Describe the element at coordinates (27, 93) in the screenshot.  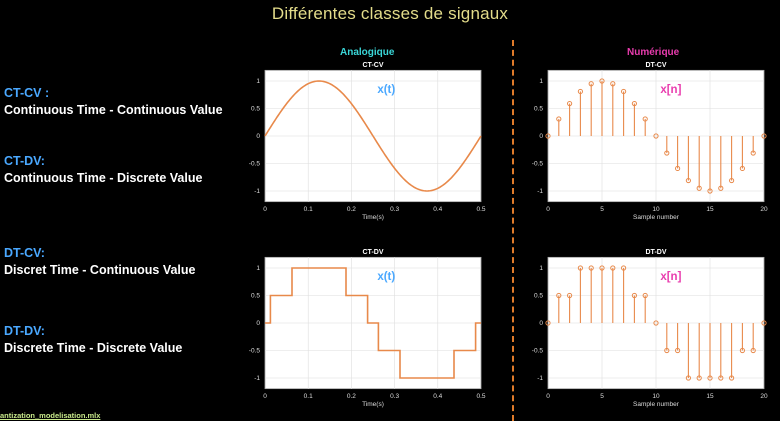
I see `class-code: CT-CV :` at that location.